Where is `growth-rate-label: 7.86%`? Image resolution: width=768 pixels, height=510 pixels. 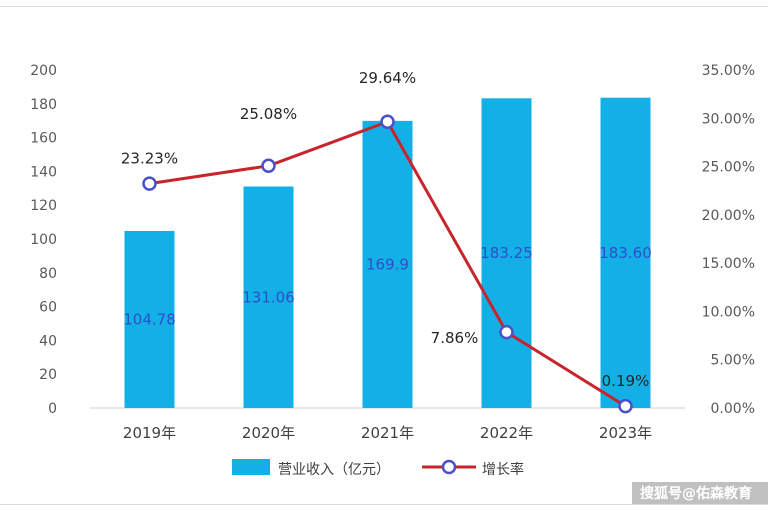 growth-rate-label: 7.86% is located at coordinates (455, 338).